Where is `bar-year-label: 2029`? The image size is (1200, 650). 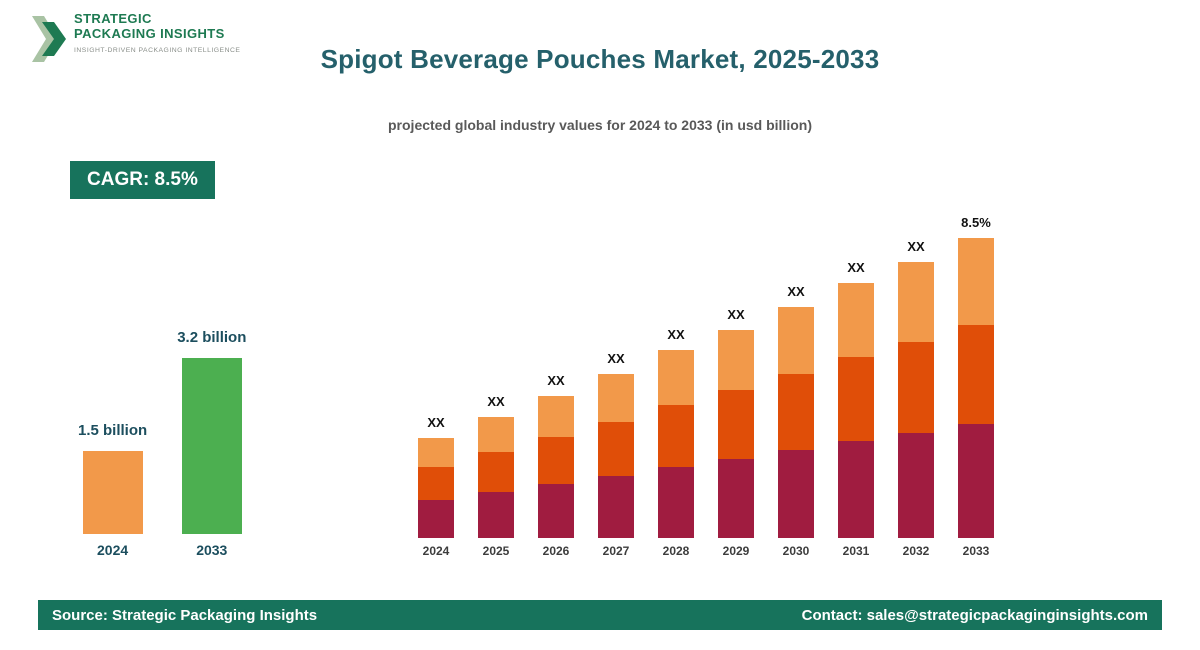 bar-year-label: 2029 is located at coordinates (736, 551).